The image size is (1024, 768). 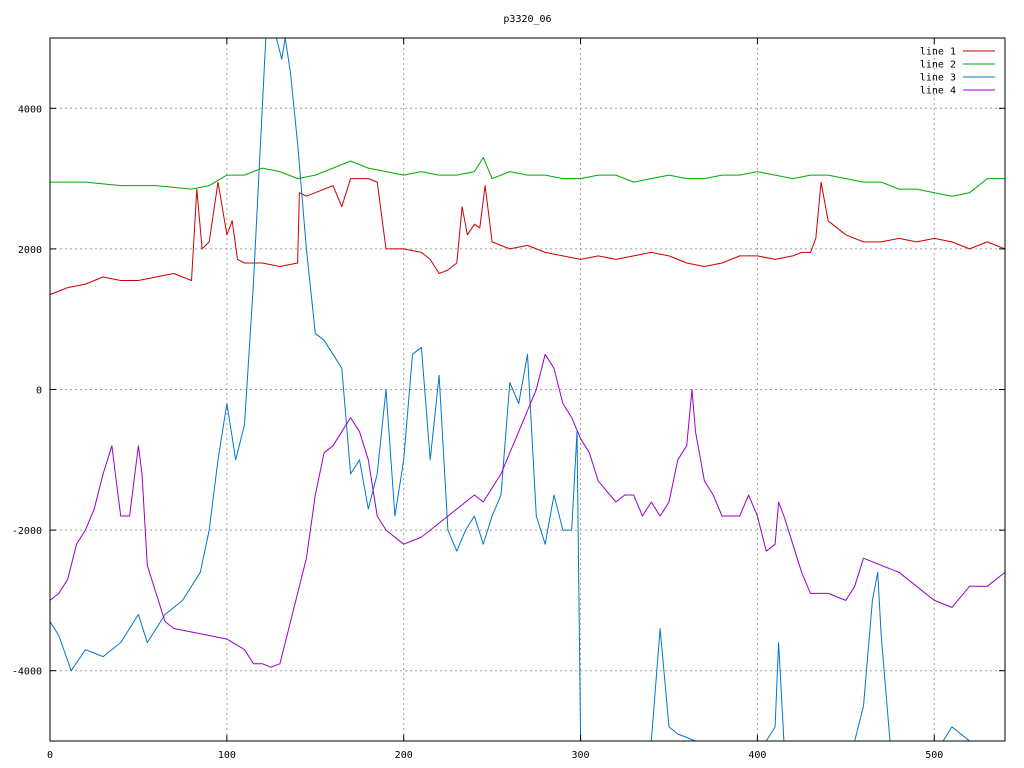 What do you see at coordinates (227, 755) in the screenshot?
I see `x-tick-label: 100` at bounding box center [227, 755].